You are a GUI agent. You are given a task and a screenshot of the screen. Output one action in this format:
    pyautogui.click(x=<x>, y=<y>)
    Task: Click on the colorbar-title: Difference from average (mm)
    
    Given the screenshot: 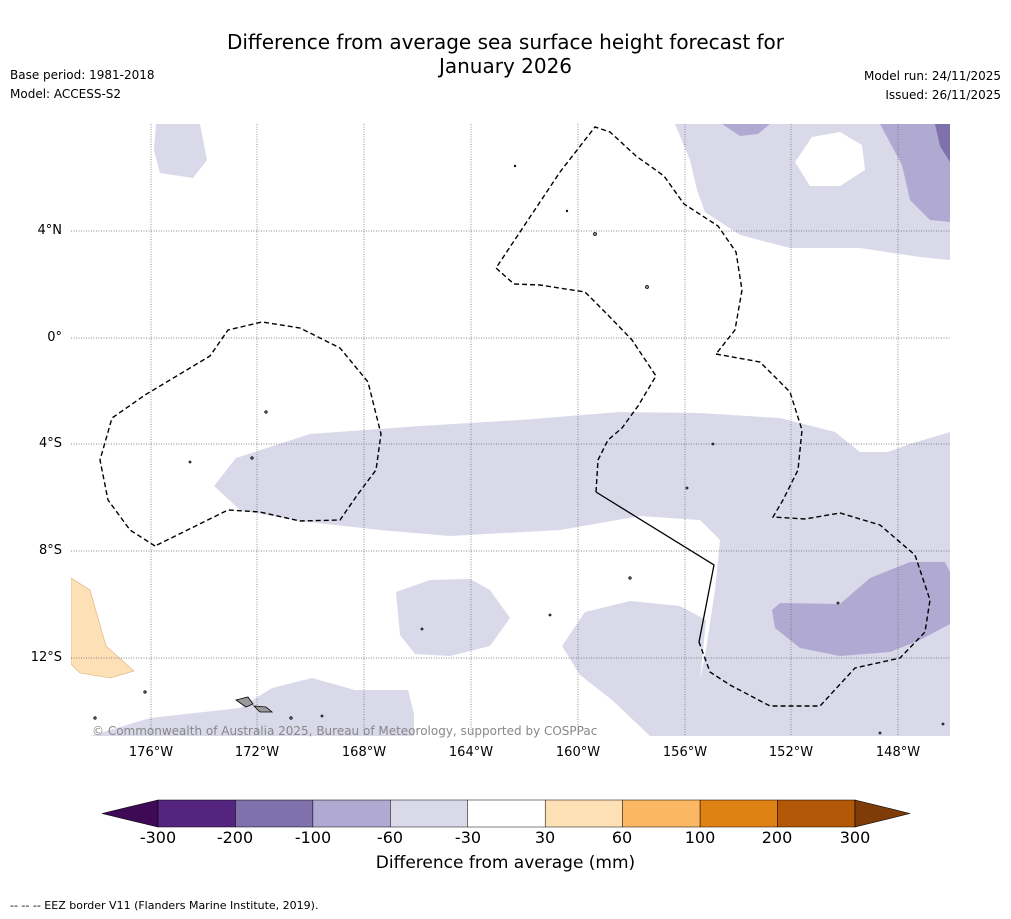 What is the action you would take?
    pyautogui.click(x=505, y=863)
    